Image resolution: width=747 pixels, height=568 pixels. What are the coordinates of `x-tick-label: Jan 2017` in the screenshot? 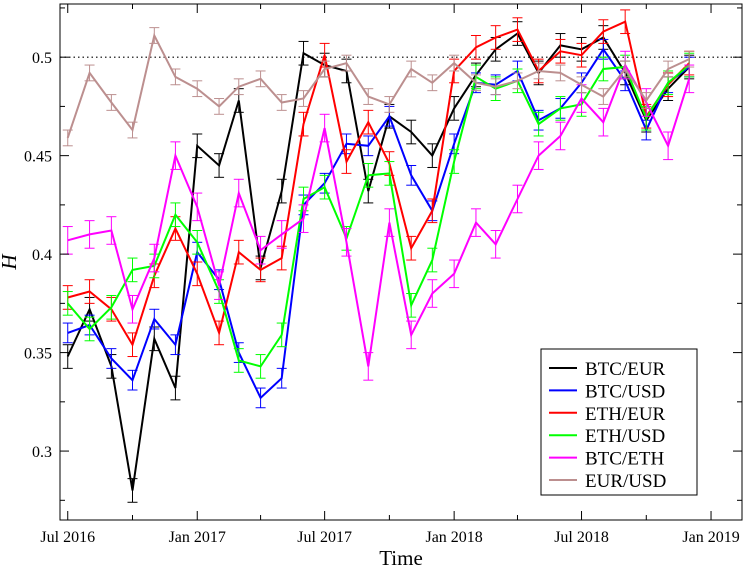 It's located at (197, 537).